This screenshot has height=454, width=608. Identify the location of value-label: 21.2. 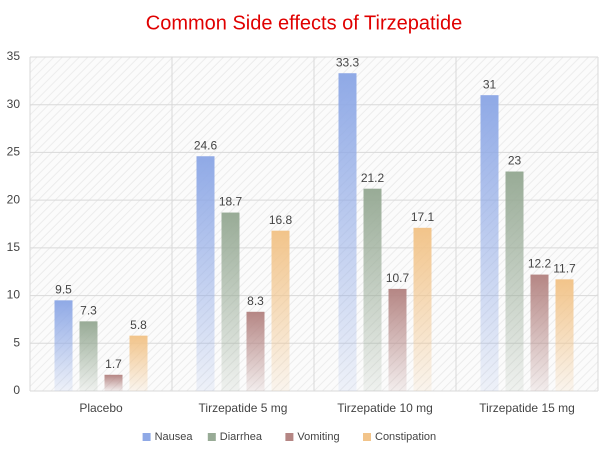
(373, 178).